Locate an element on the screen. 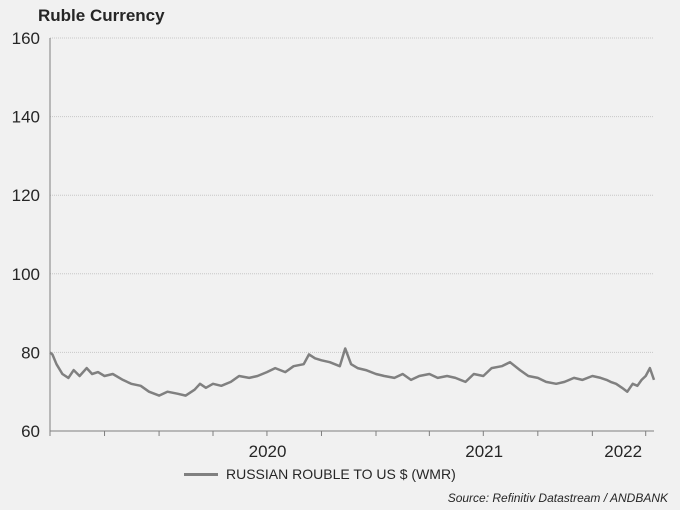  legend: RUSSIAN ROUBLE TO US $ (WMR) is located at coordinates (320, 474).